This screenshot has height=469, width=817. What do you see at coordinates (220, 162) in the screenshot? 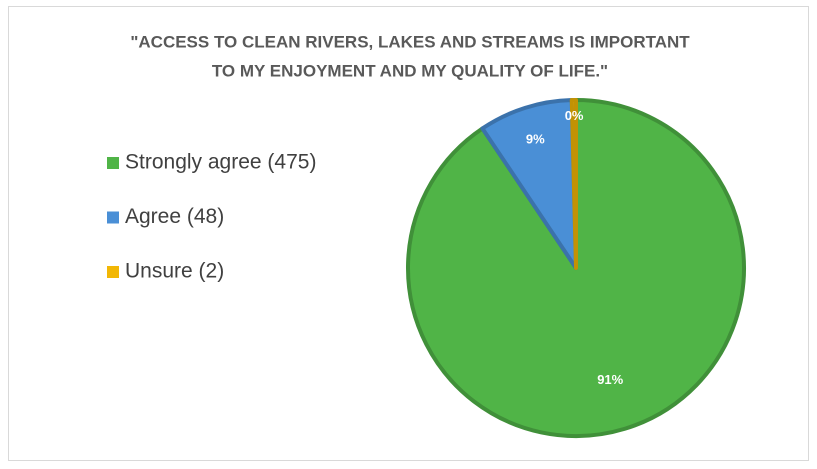
I see `legend-label: Strongly agree (475)` at bounding box center [220, 162].